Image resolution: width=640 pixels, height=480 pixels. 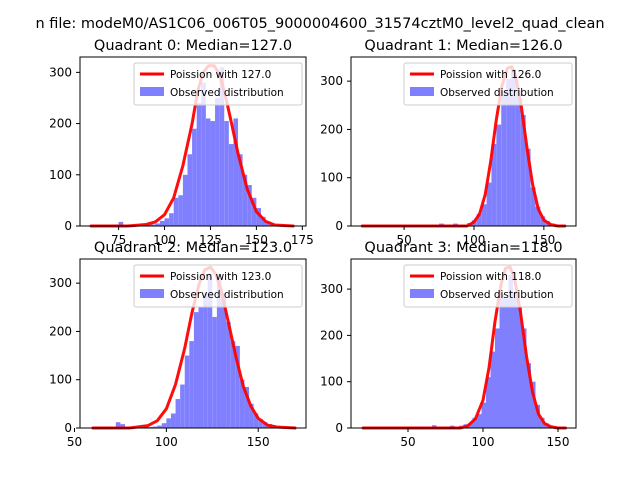 What do you see at coordinates (463, 248) in the screenshot?
I see `panel-title: Quadrant 3: Median=118.0` at bounding box center [463, 248].